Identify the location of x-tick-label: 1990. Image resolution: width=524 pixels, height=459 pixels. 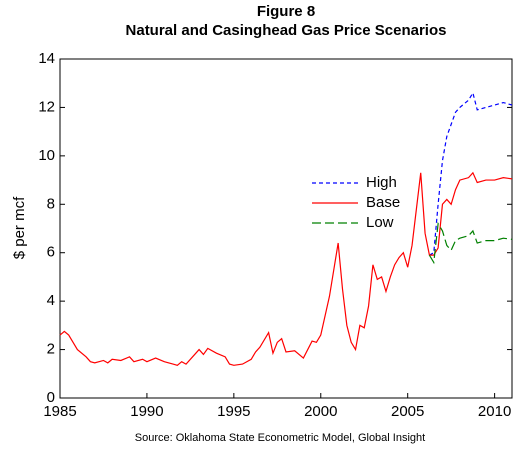
(146, 411).